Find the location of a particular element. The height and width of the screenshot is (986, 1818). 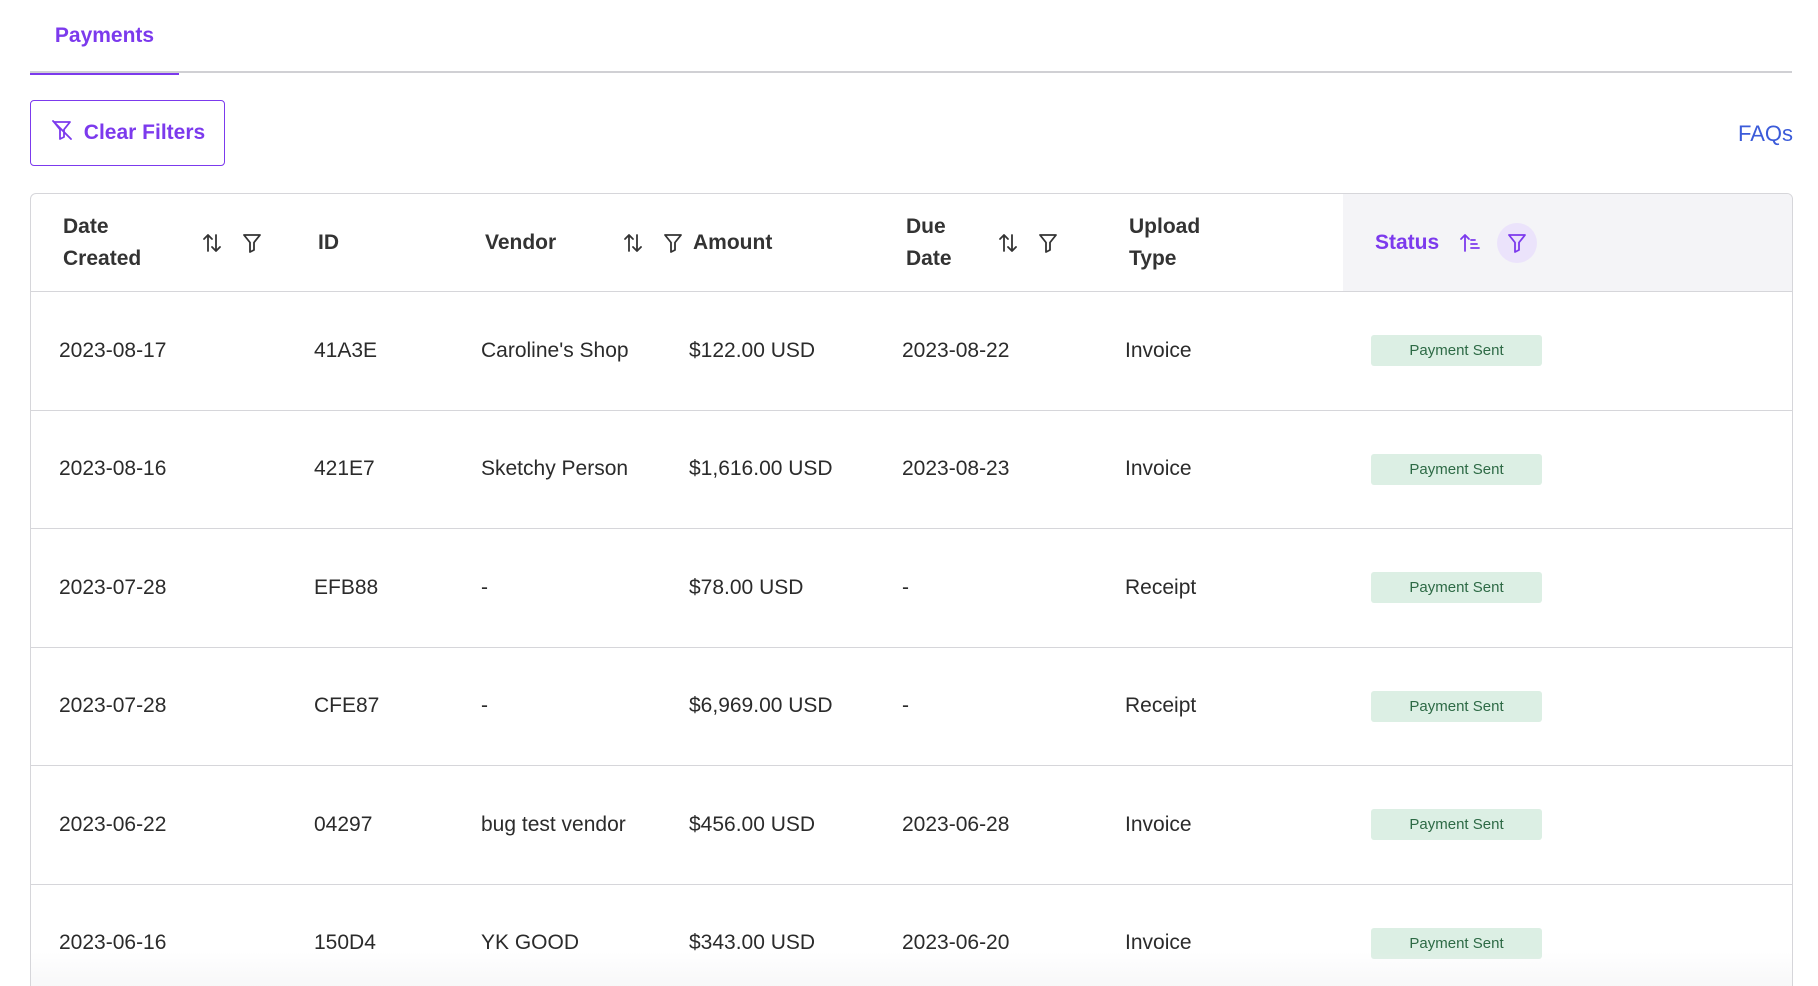

column-header: Upload Type is located at coordinates (1220, 242).